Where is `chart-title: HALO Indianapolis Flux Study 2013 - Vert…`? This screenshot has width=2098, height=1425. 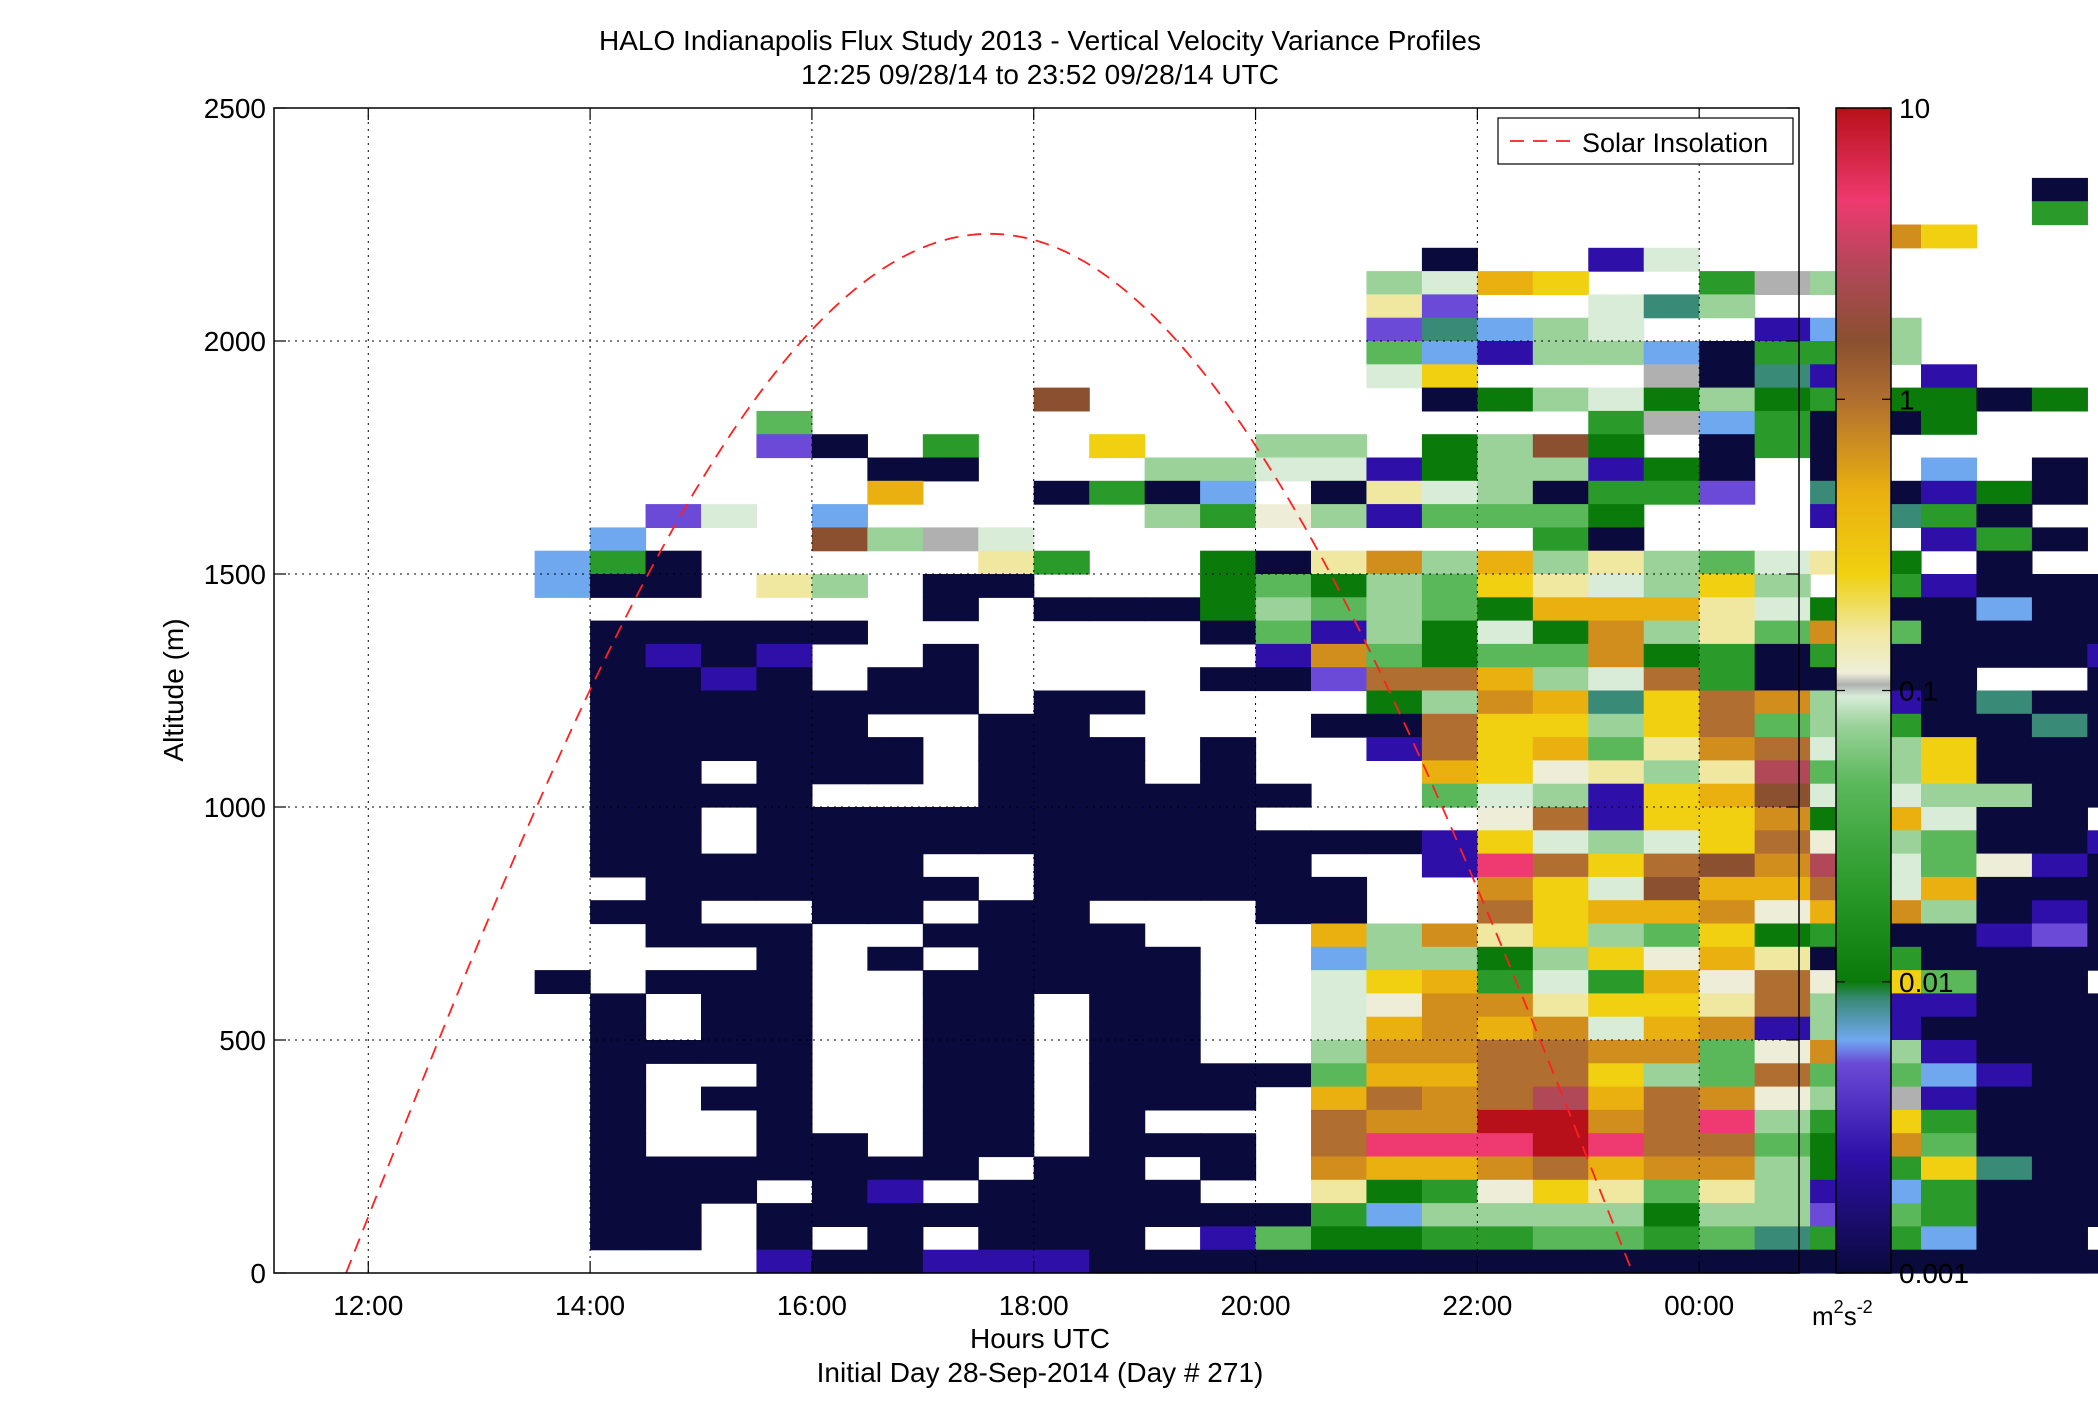
chart-title: HALO Indianapolis Flux Study 2013 - Vert… is located at coordinates (1040, 40).